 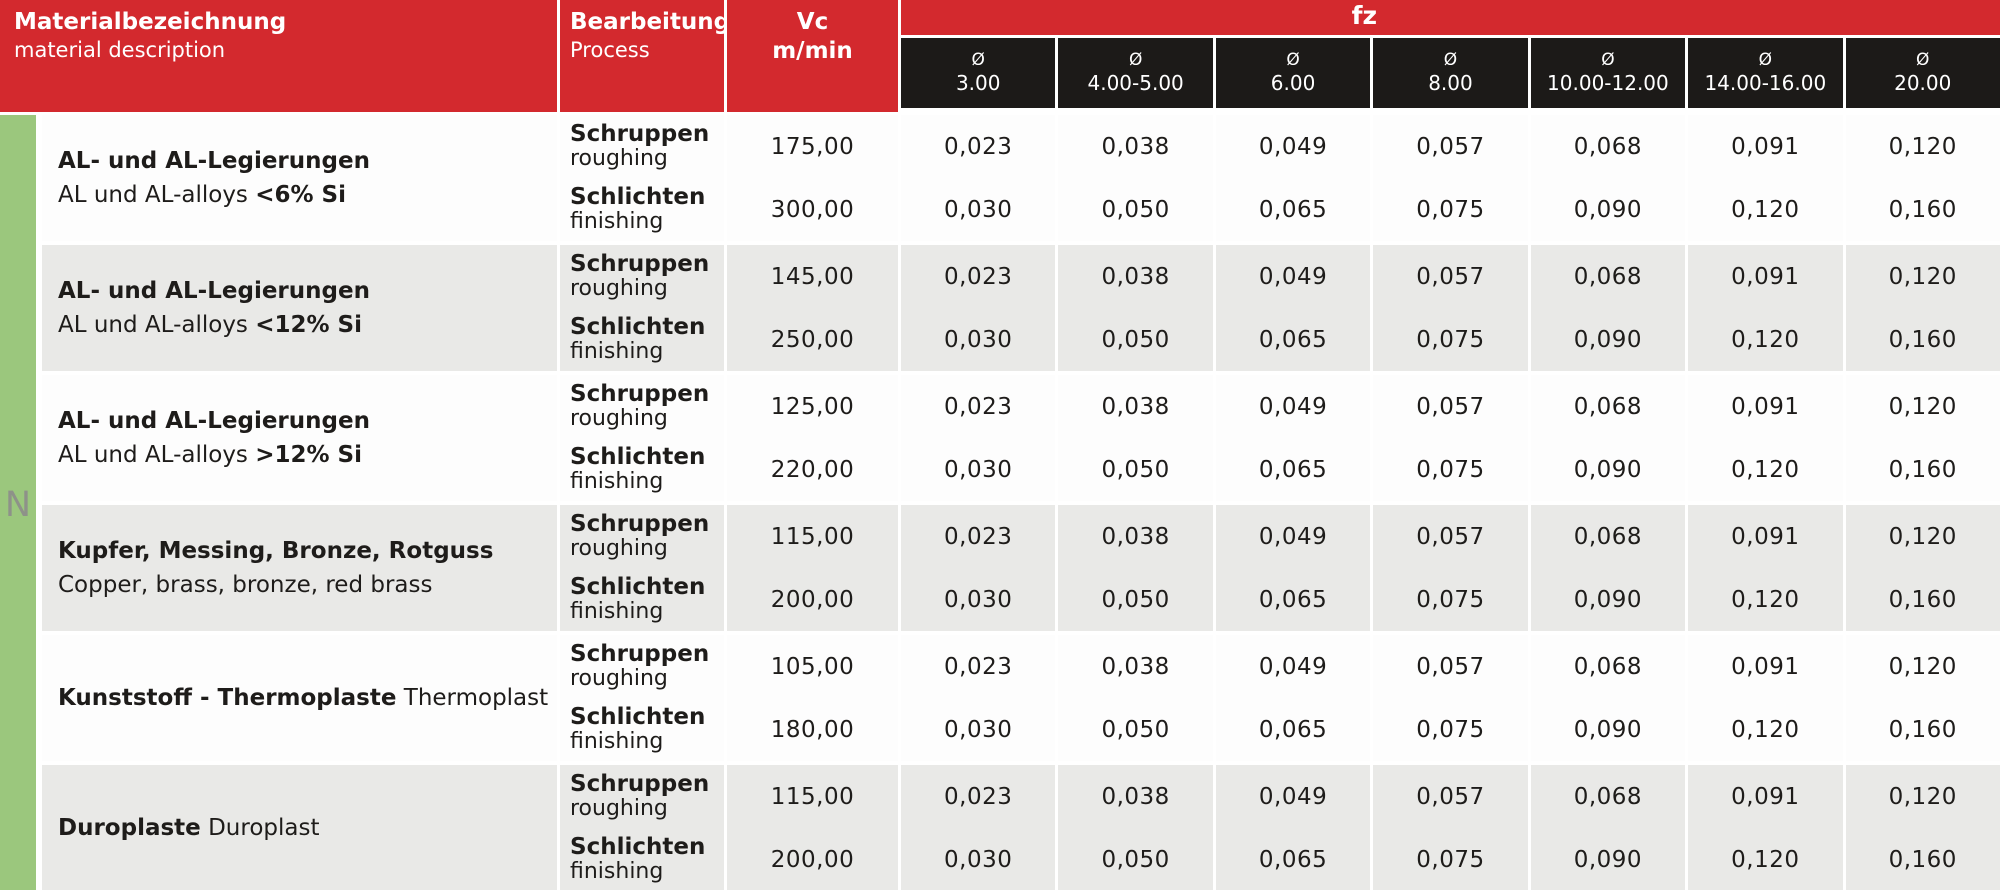 What do you see at coordinates (157, 325) in the screenshot?
I see `material-translation: AL und AL-alloys` at bounding box center [157, 325].